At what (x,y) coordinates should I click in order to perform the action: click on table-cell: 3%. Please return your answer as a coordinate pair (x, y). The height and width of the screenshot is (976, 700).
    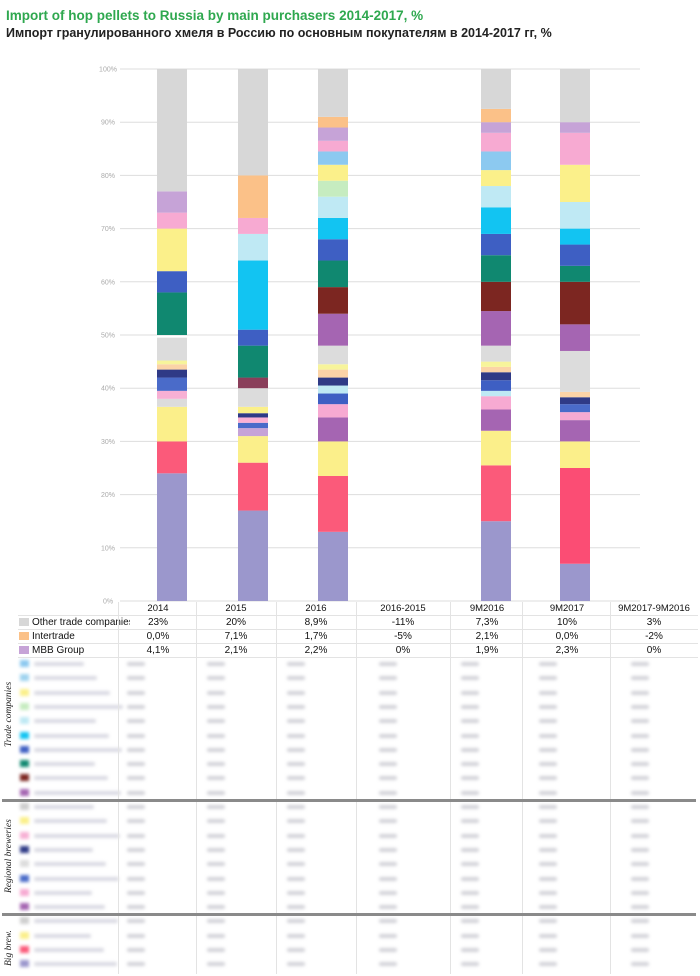
    Looking at the image, I should click on (654, 622).